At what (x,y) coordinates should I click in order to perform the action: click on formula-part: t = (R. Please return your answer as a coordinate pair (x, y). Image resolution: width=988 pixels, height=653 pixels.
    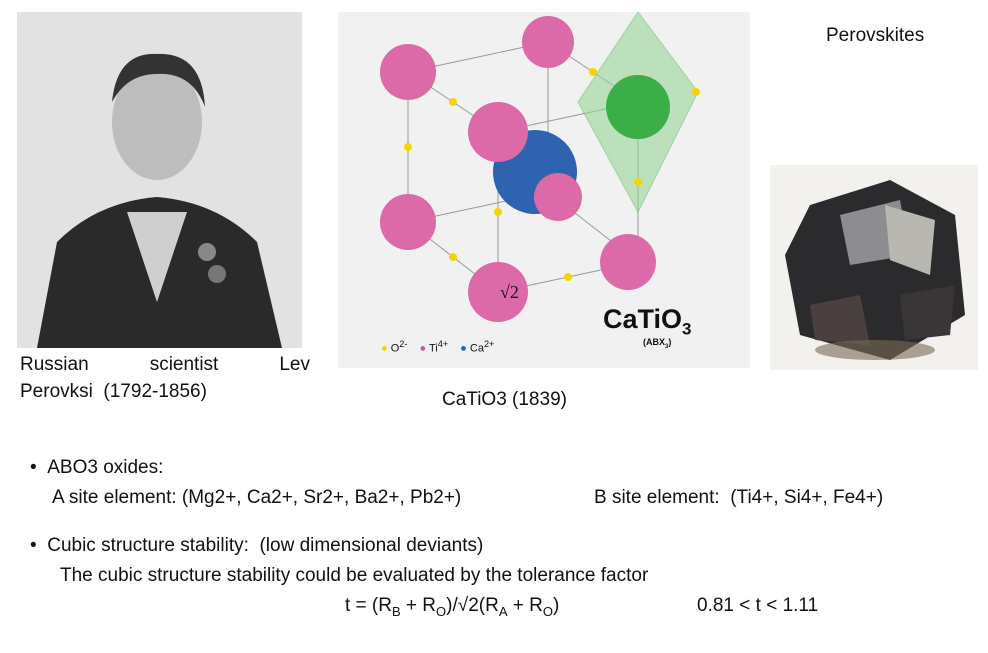
    Looking at the image, I should click on (368, 605).